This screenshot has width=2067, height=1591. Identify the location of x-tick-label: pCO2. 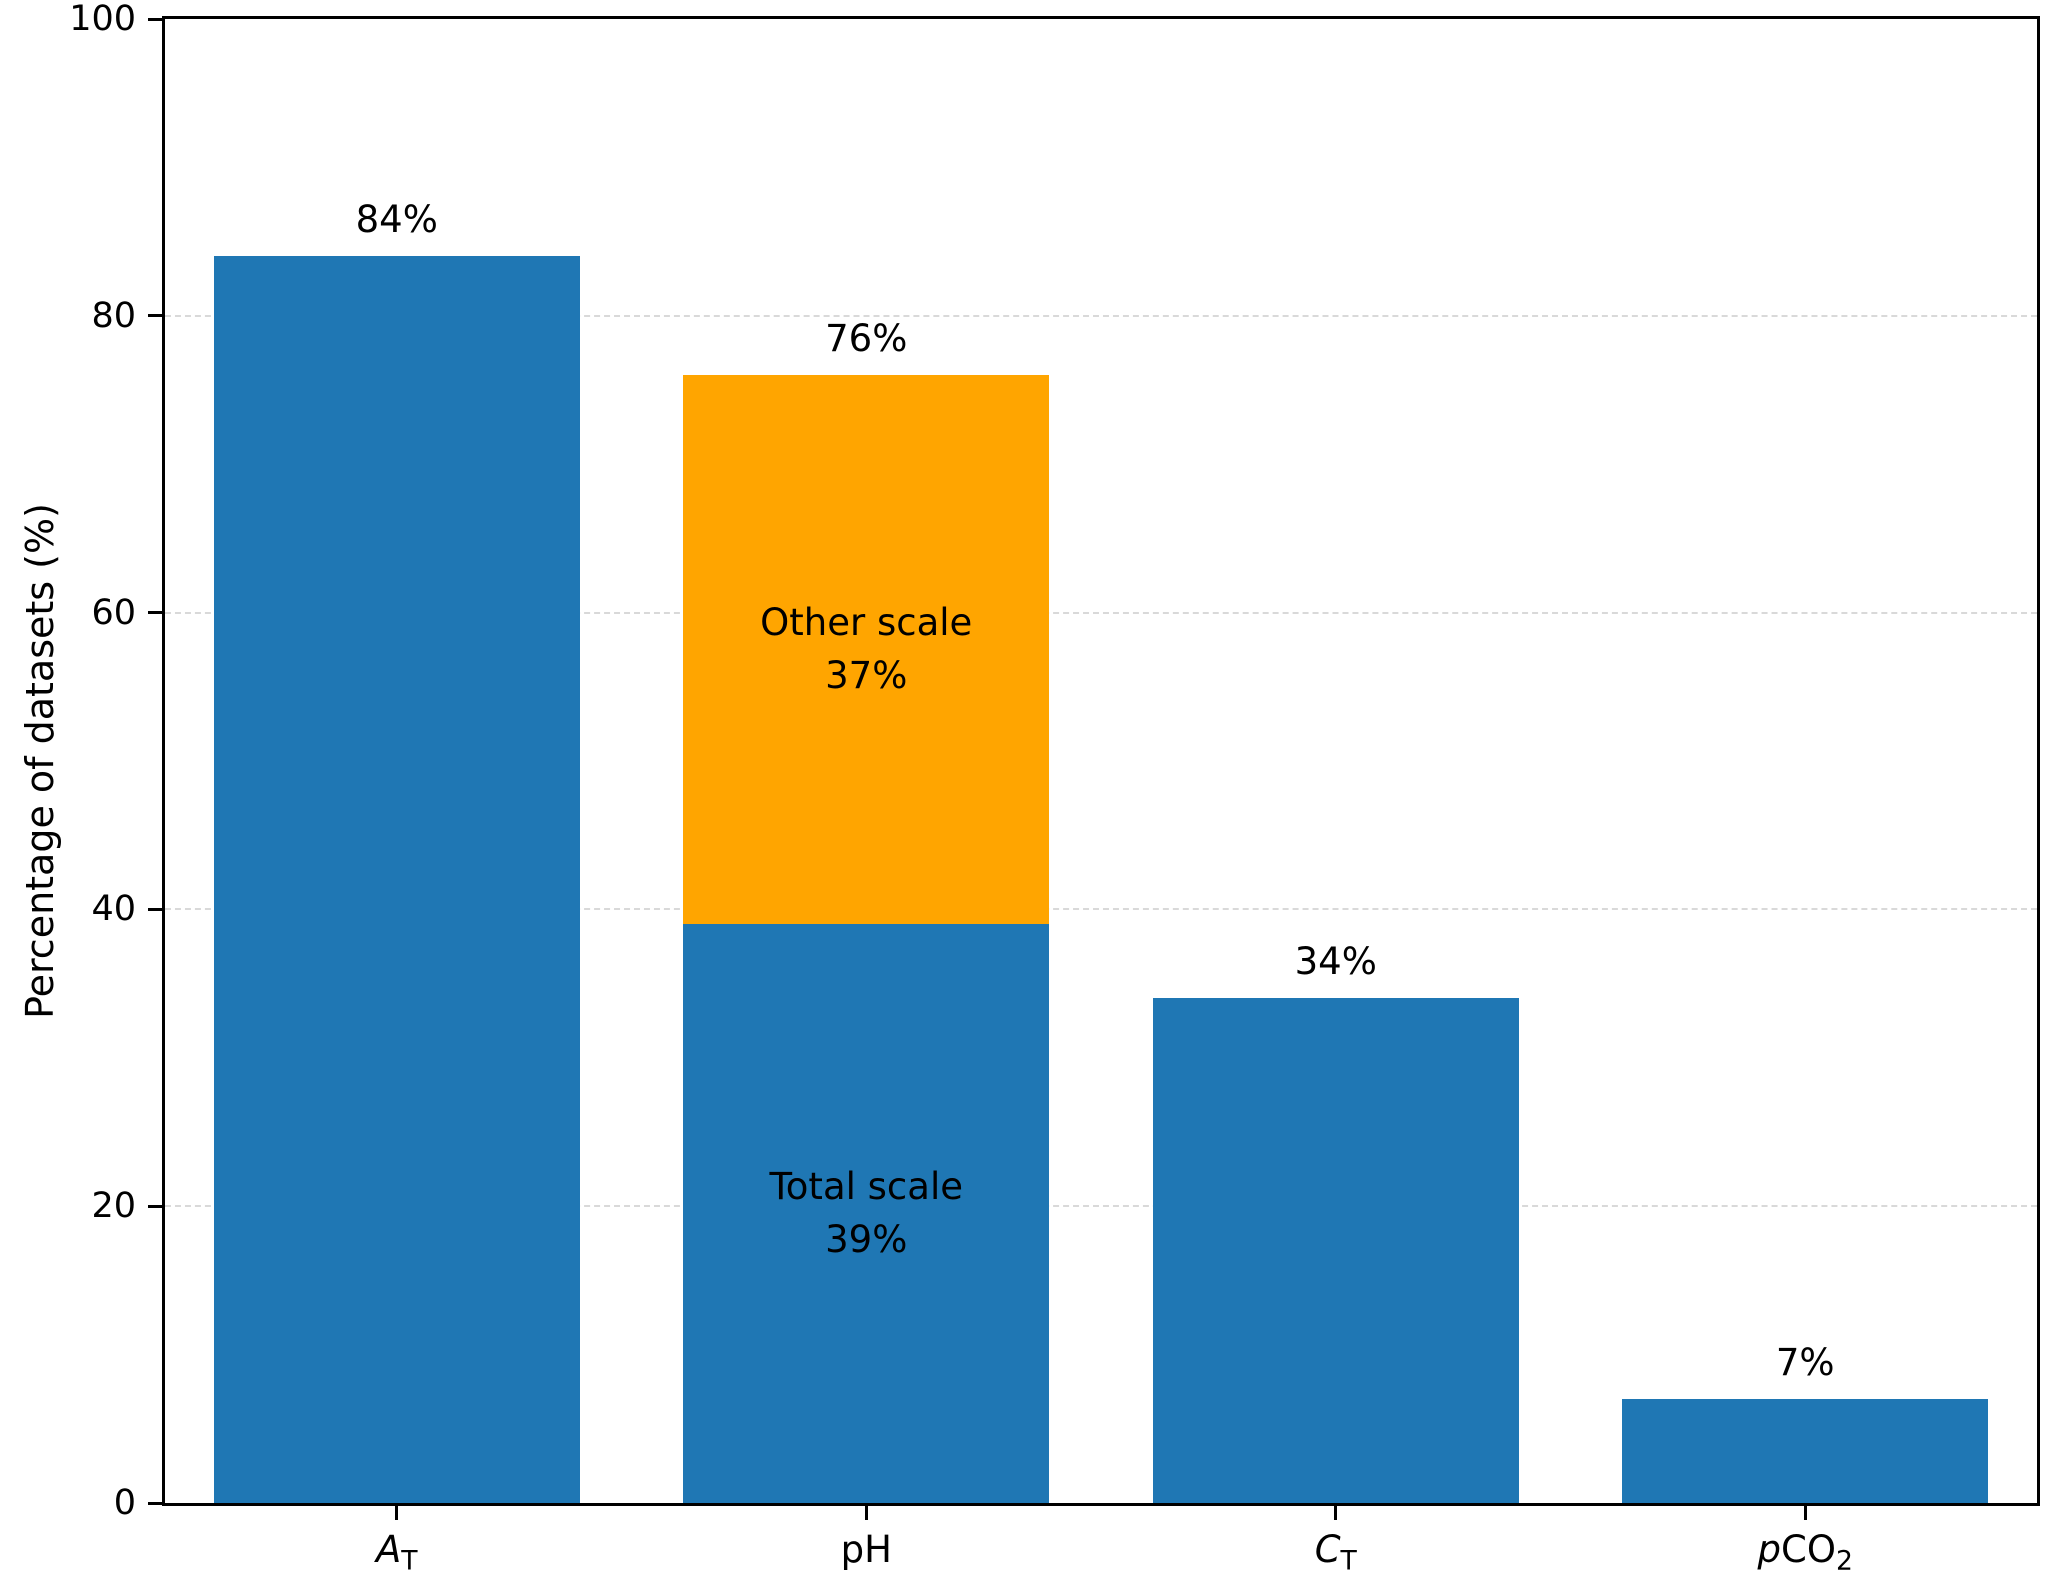
(1805, 1552).